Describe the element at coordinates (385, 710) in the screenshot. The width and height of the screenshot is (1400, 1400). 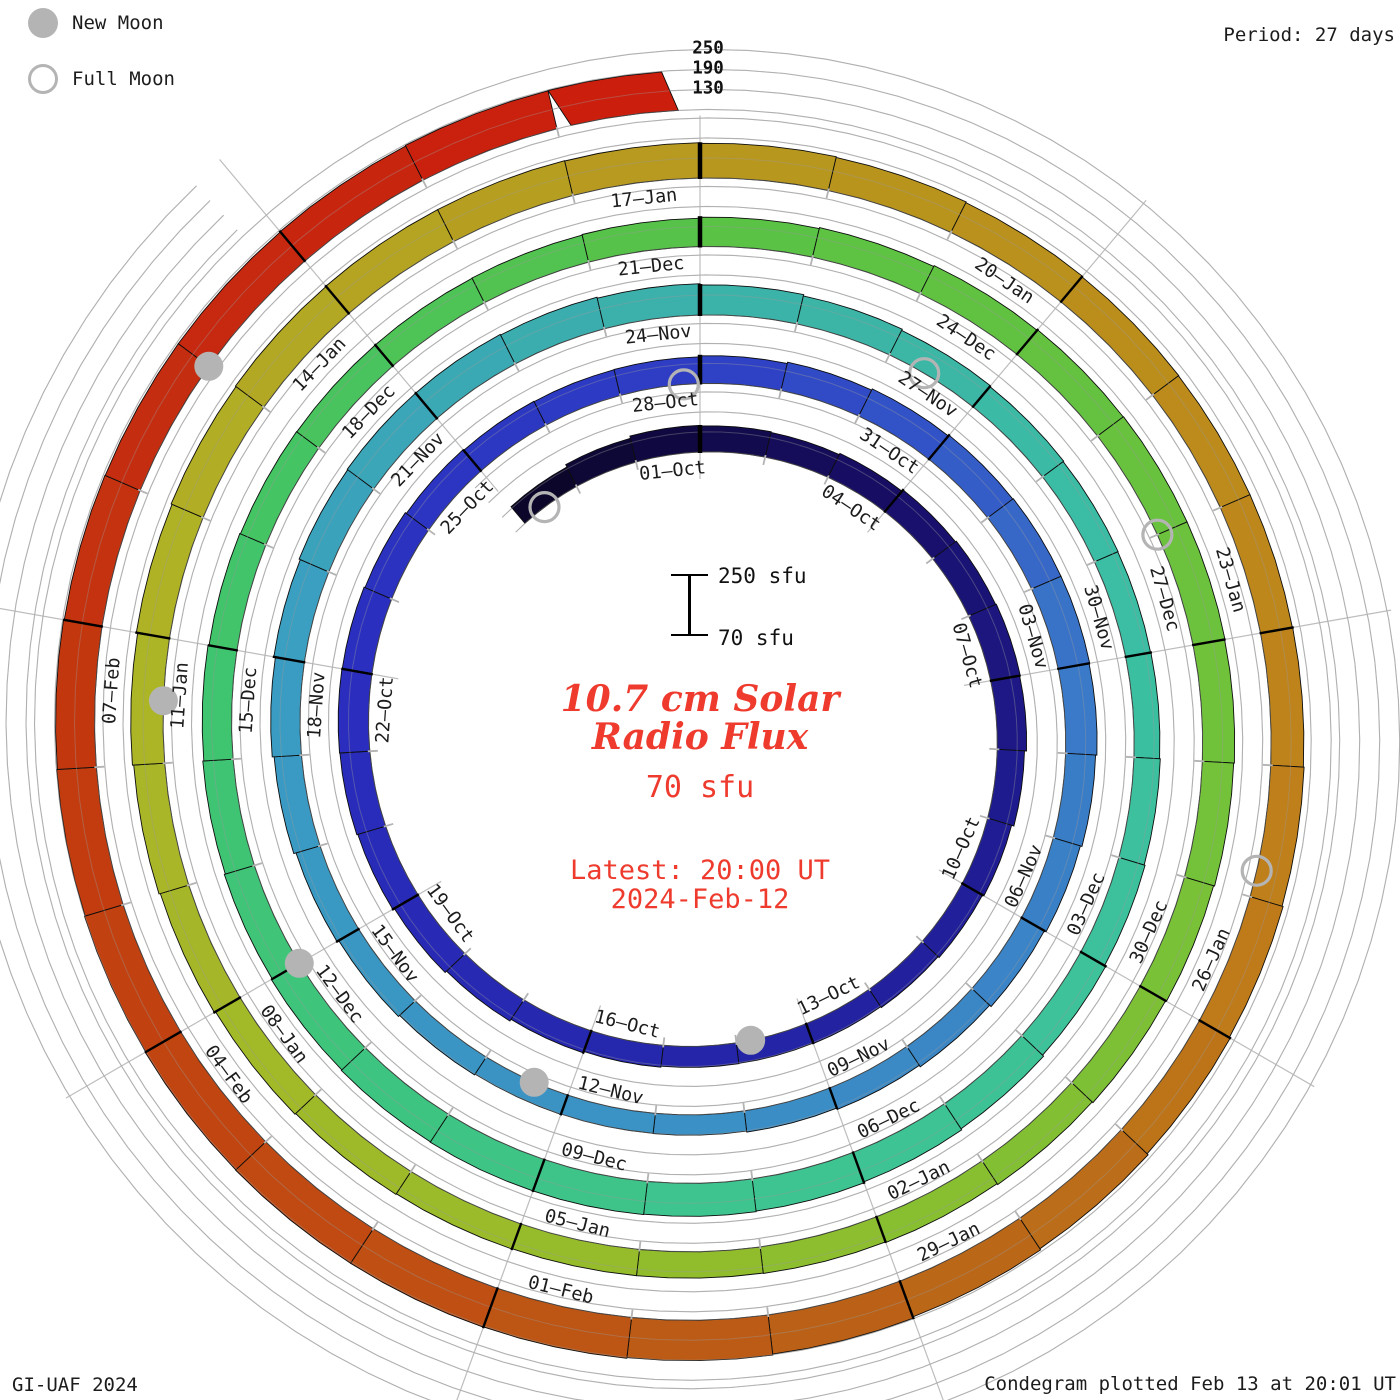
I see `date-label: 22–Oct` at that location.